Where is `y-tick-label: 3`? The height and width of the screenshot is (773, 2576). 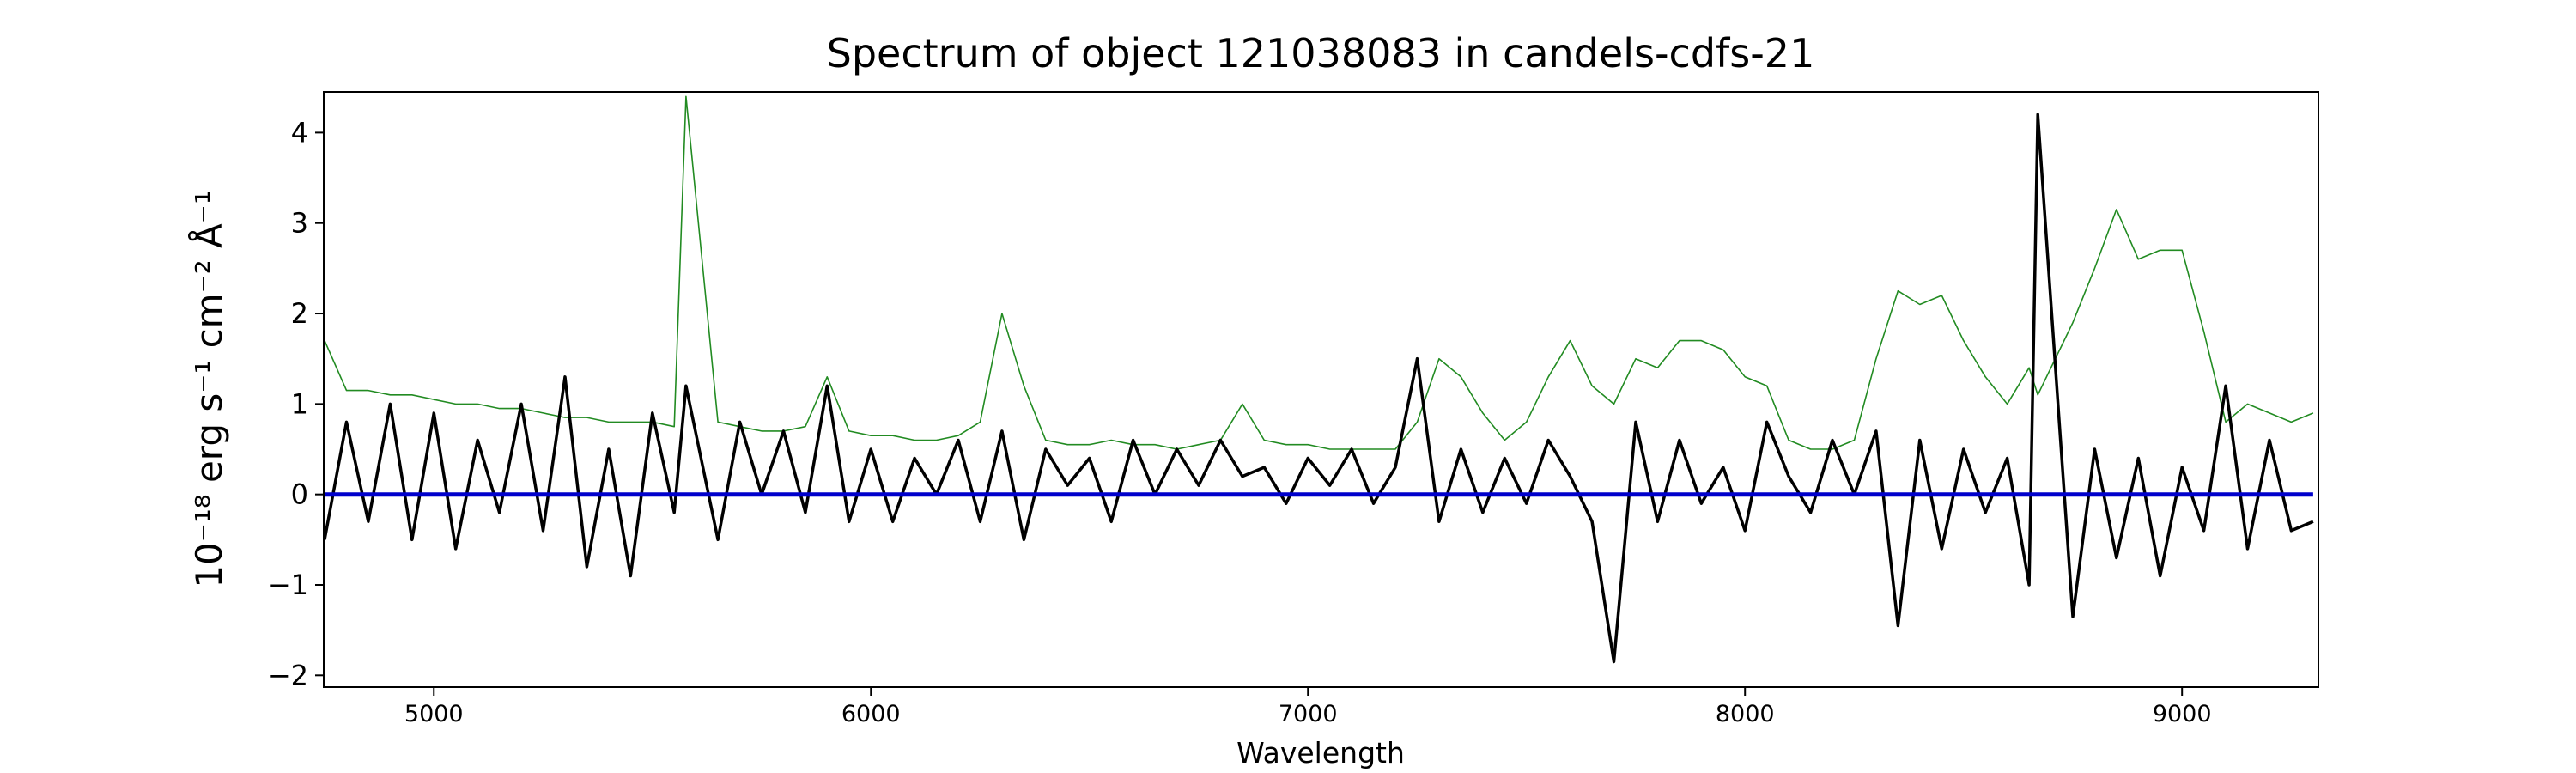 y-tick-label: 3 is located at coordinates (300, 223).